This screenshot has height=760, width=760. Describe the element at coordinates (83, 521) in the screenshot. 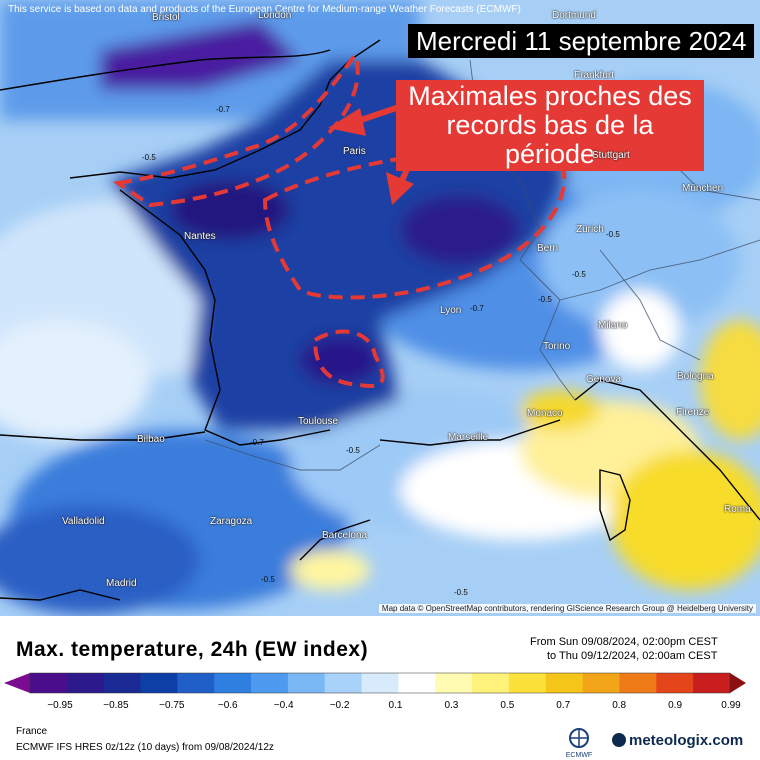

I see `city-label: Valladolid` at that location.